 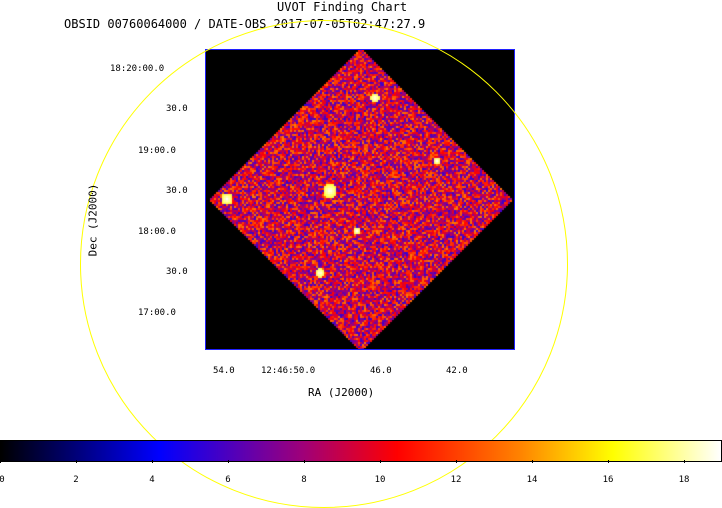 I want to click on colorbar-tick-label: 16, so click(x=608, y=480).